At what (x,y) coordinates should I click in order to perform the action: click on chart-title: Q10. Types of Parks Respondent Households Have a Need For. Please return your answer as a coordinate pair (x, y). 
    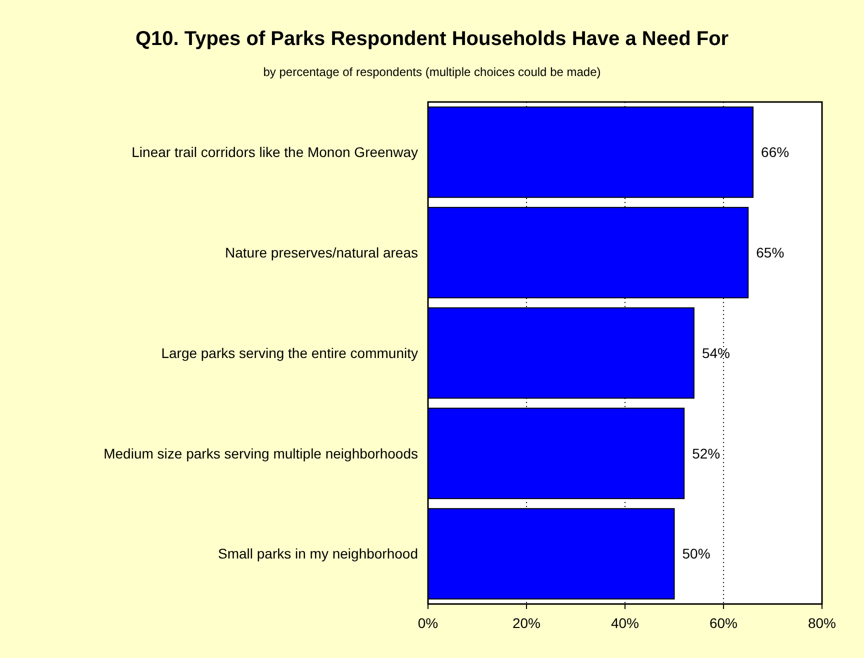
    Looking at the image, I should click on (432, 39).